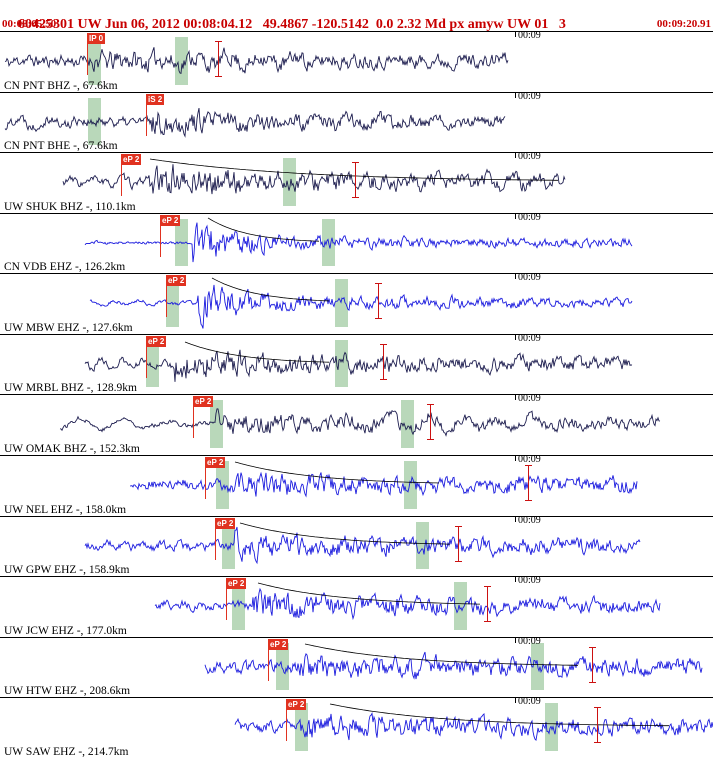  I want to click on phase-pick-label: IP 0, so click(96, 38).